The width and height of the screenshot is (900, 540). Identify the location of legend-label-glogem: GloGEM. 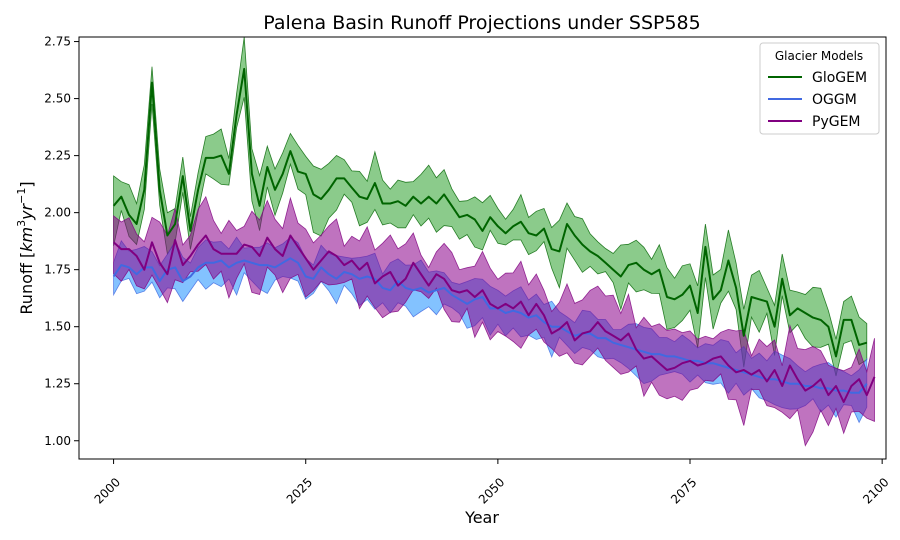
(839, 78).